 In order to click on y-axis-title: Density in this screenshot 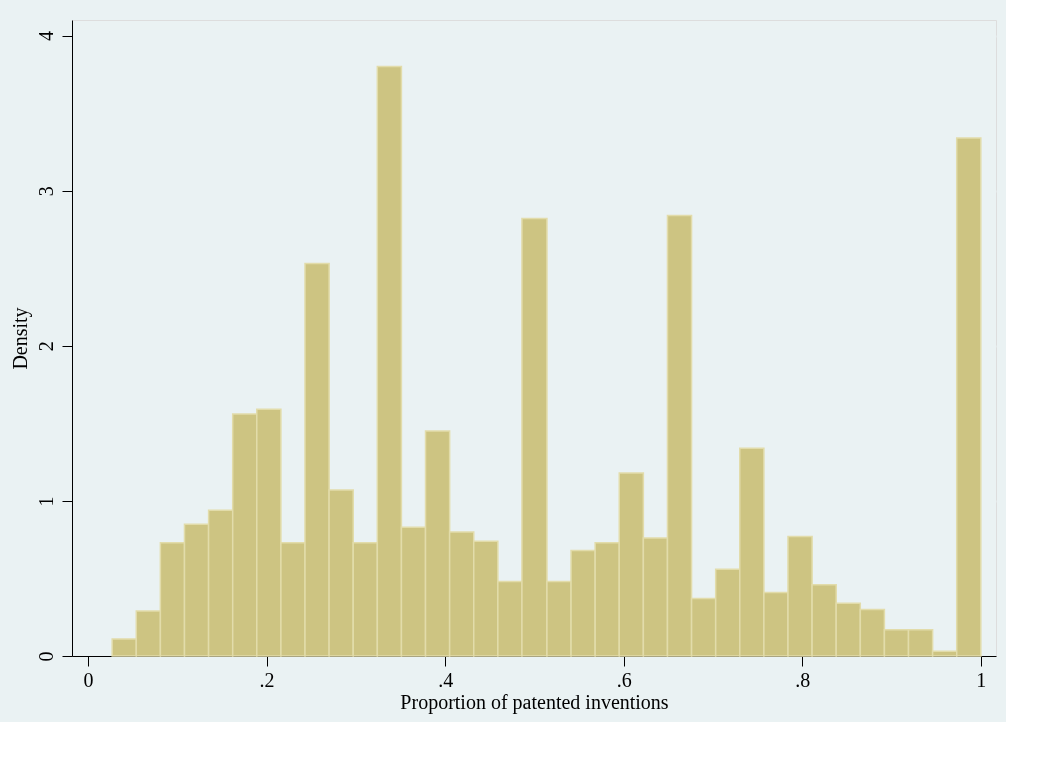, I will do `click(20, 338)`.